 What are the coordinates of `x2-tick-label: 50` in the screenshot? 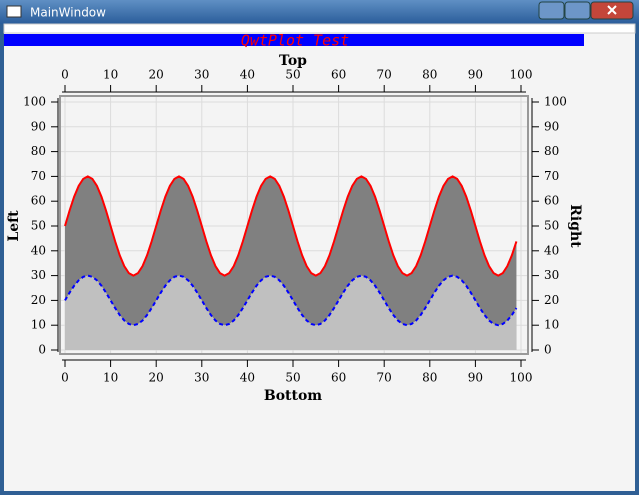 It's located at (292, 75).